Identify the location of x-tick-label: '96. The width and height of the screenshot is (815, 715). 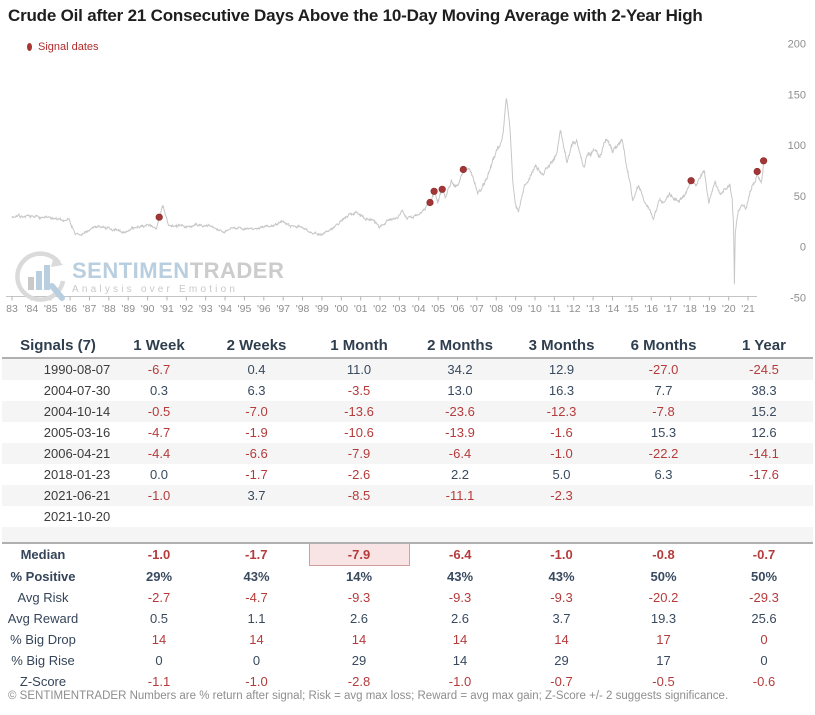
(264, 309).